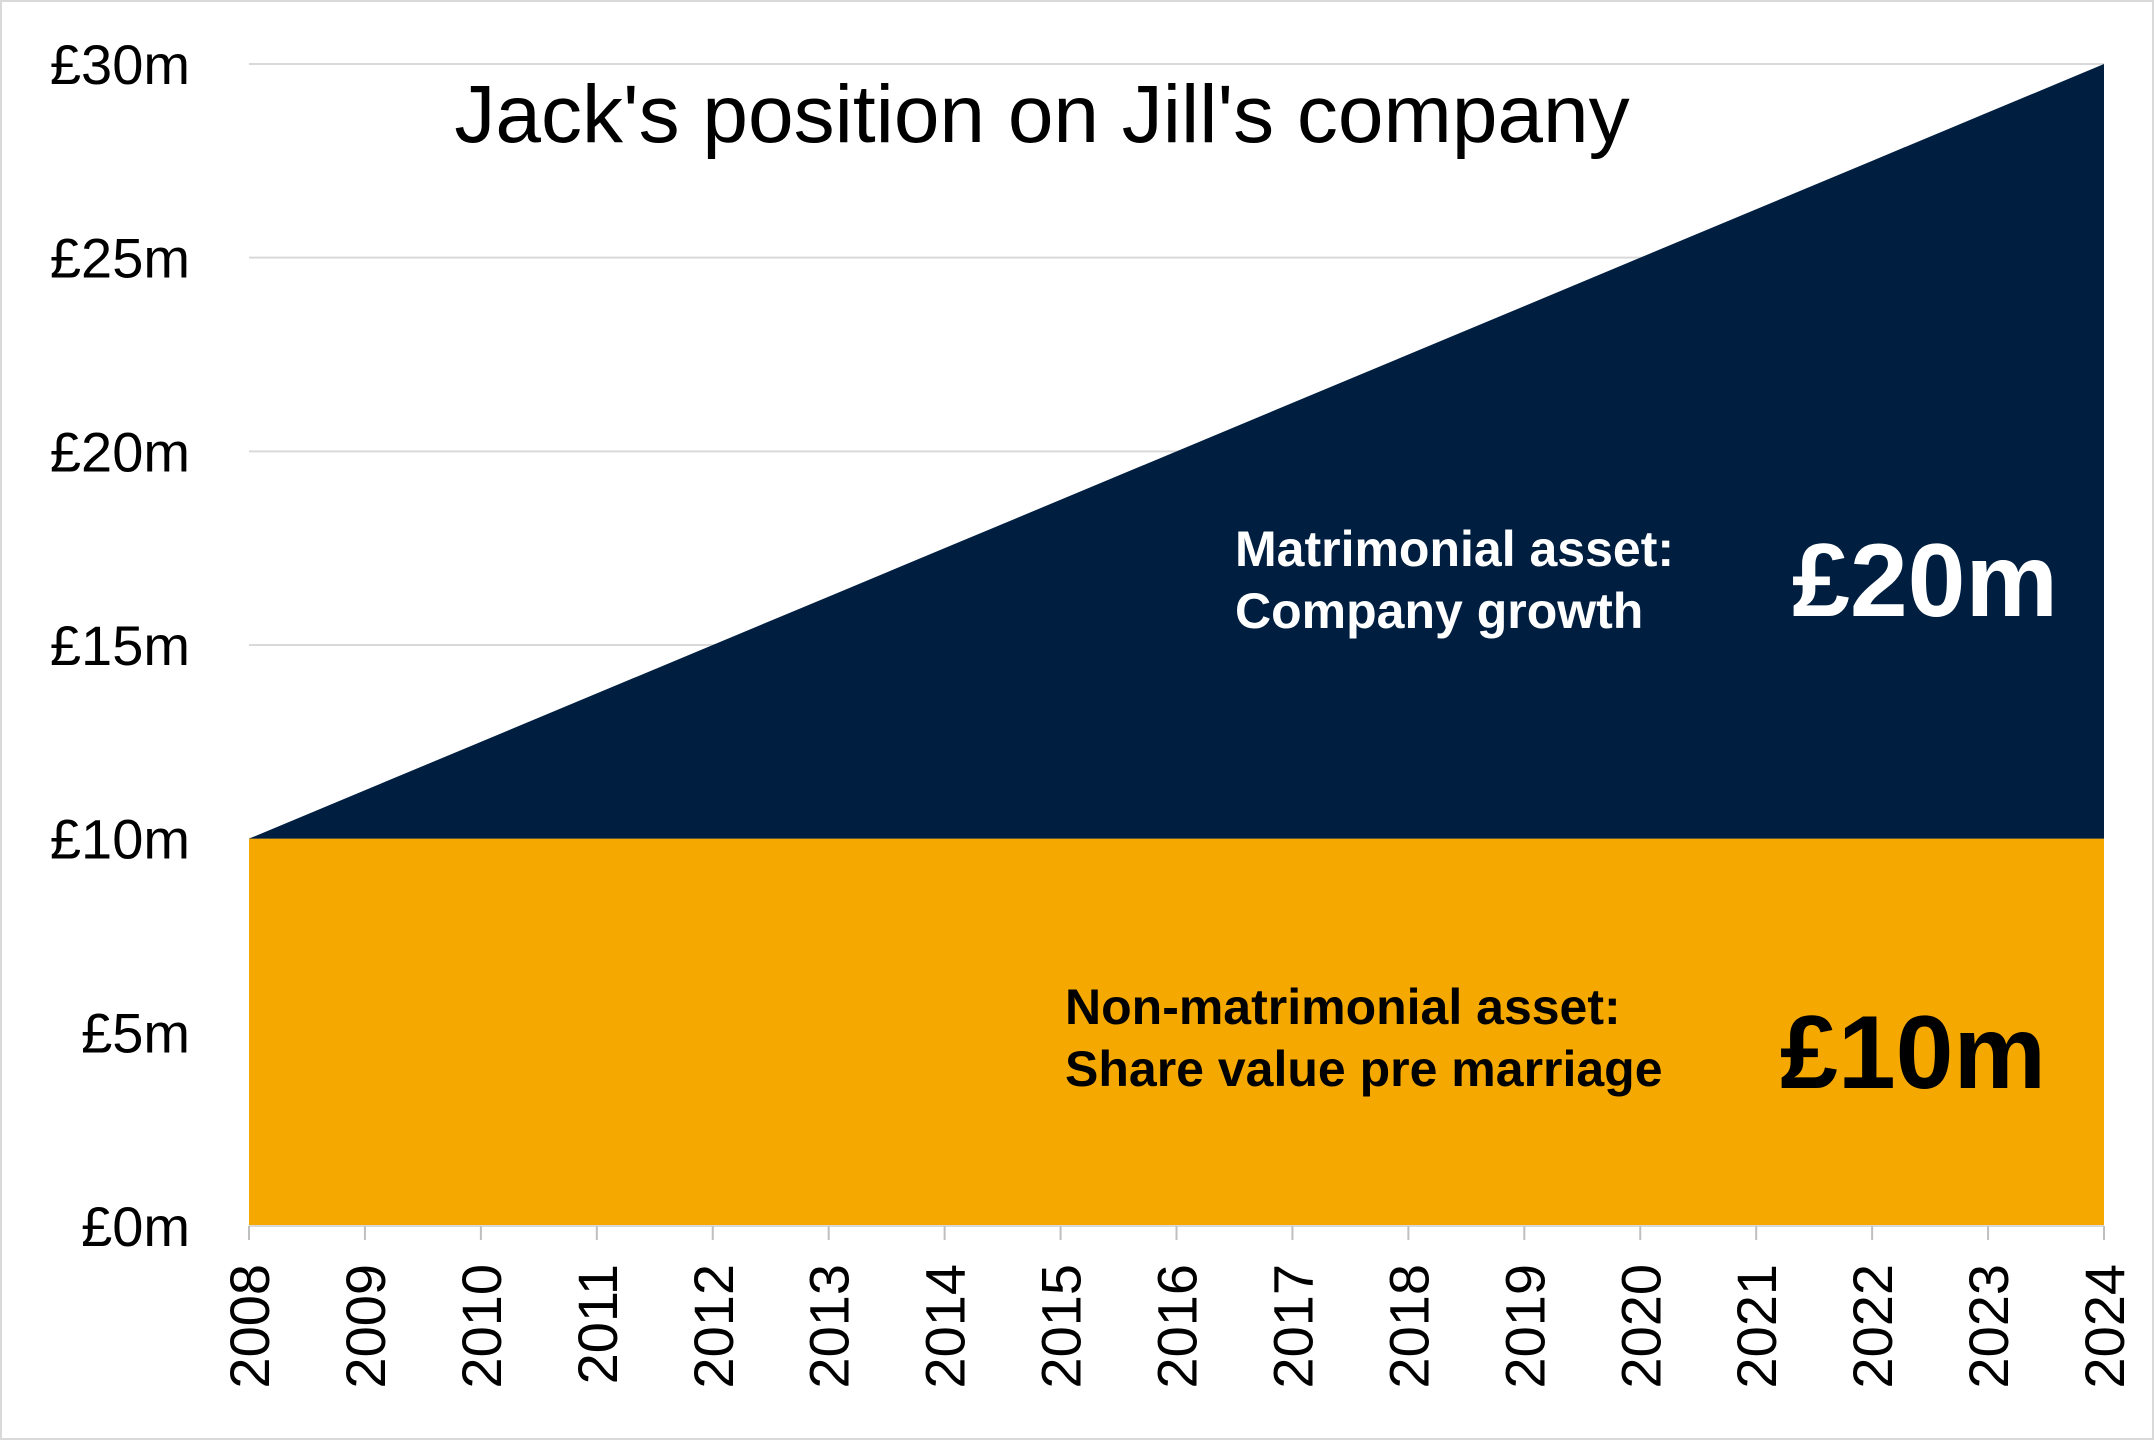 This screenshot has height=1442, width=2154. What do you see at coordinates (1756, 1326) in the screenshot?
I see `x-tick-label: 2021` at bounding box center [1756, 1326].